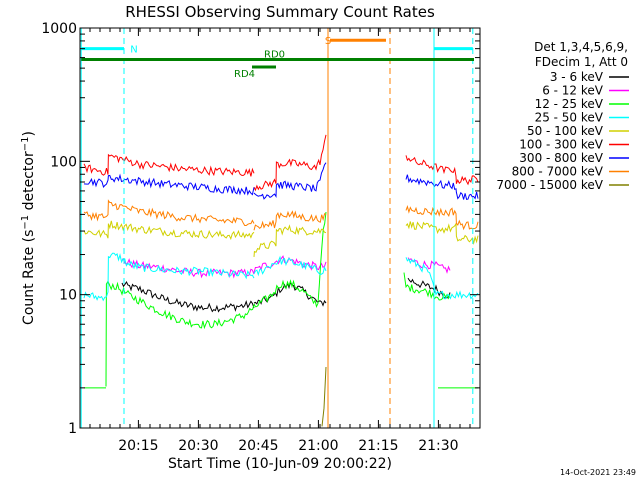 This screenshot has height=480, width=640. Describe the element at coordinates (72, 429) in the screenshot. I see `y-tick-label-1: 1` at that location.